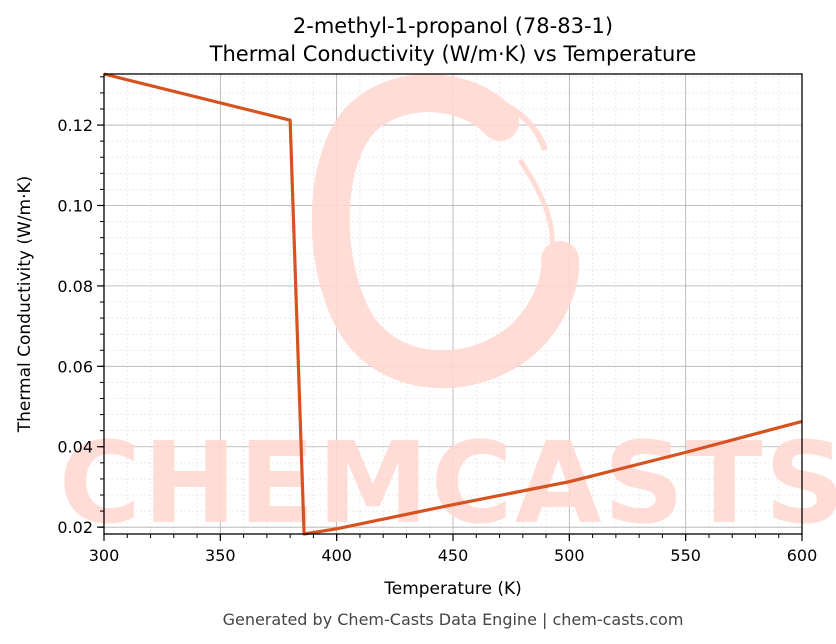  What do you see at coordinates (75, 366) in the screenshot?
I see `y-tick-label: 0.06` at bounding box center [75, 366].